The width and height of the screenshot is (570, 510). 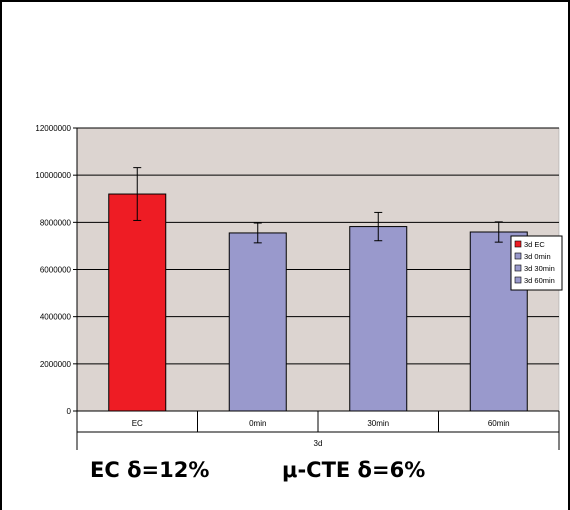 I want to click on y-tick-label: 8000000, so click(x=56, y=222).